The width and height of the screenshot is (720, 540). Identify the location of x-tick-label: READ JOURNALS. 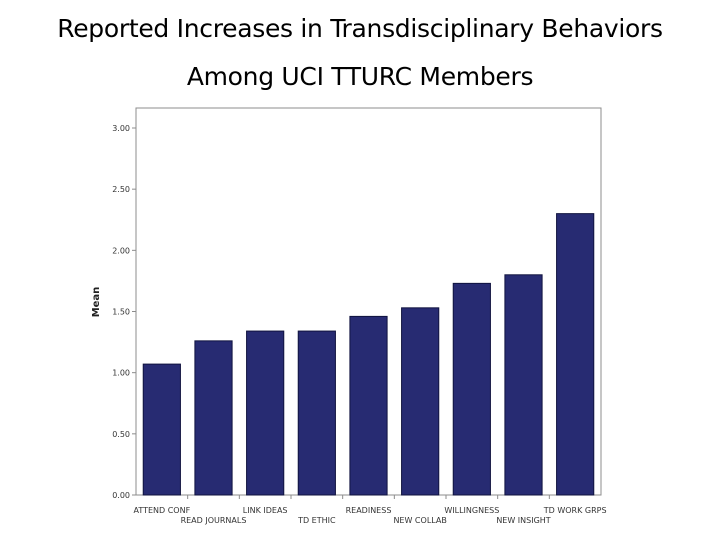
(214, 520).